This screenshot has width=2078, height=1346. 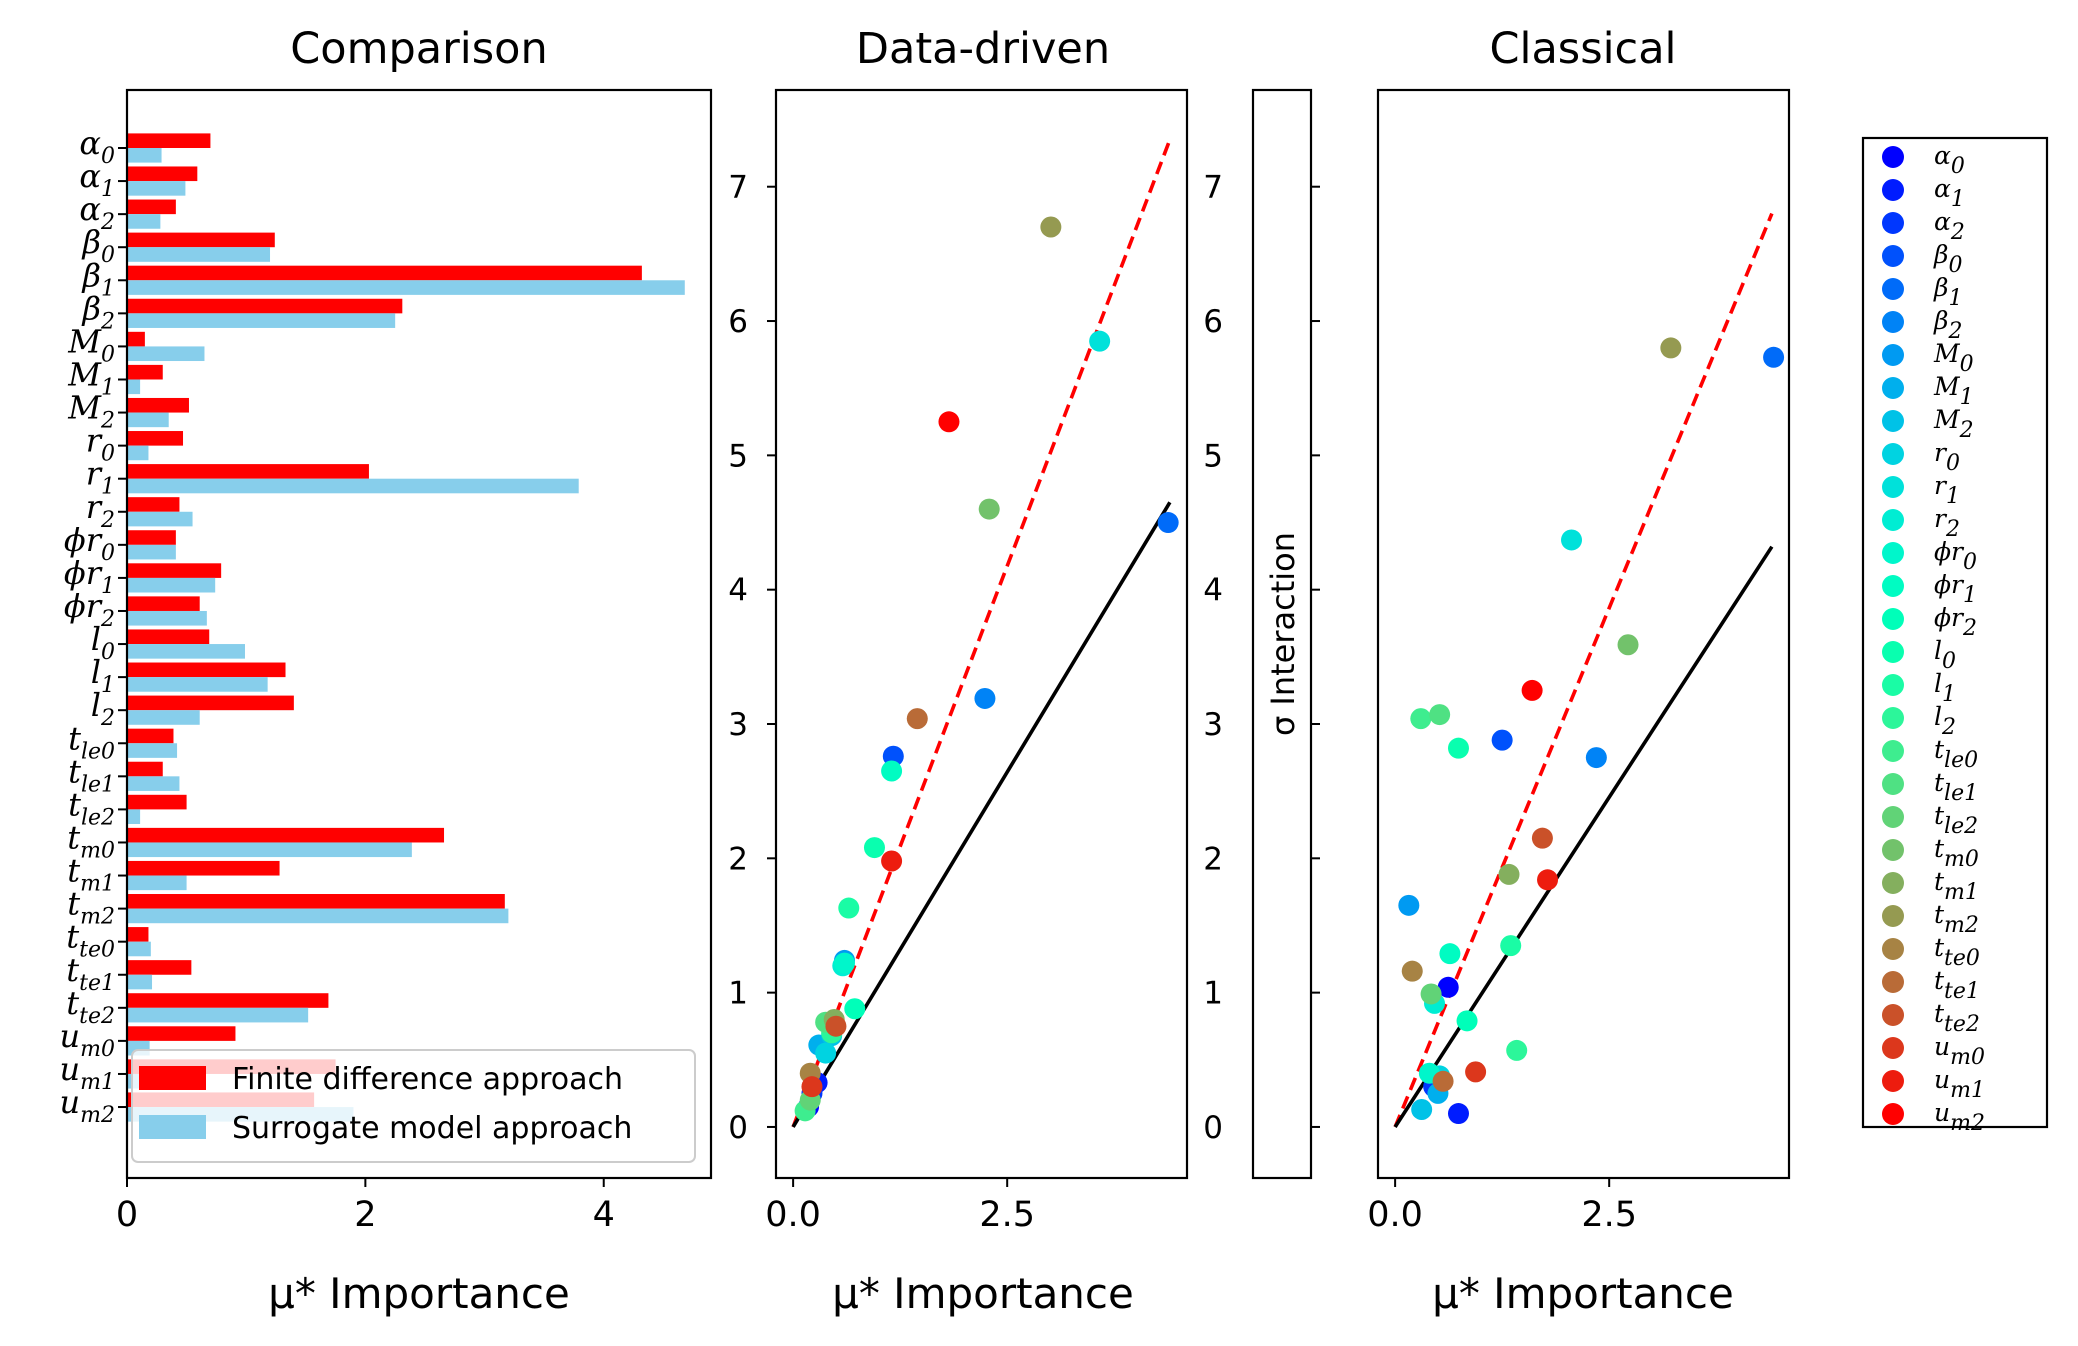 I want to click on comparison-x-label: μ* Importance, so click(x=419, y=1293).